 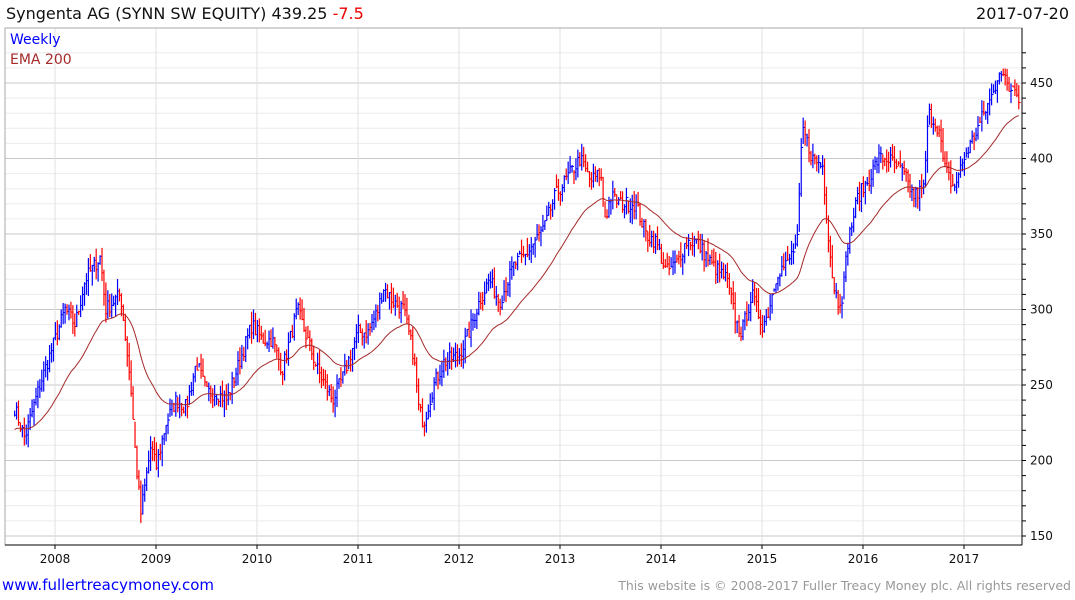 What do you see at coordinates (167, 13) in the screenshot?
I see `title-text: Syngenta AG (SYNN SW EQUITY) 439.25` at bounding box center [167, 13].